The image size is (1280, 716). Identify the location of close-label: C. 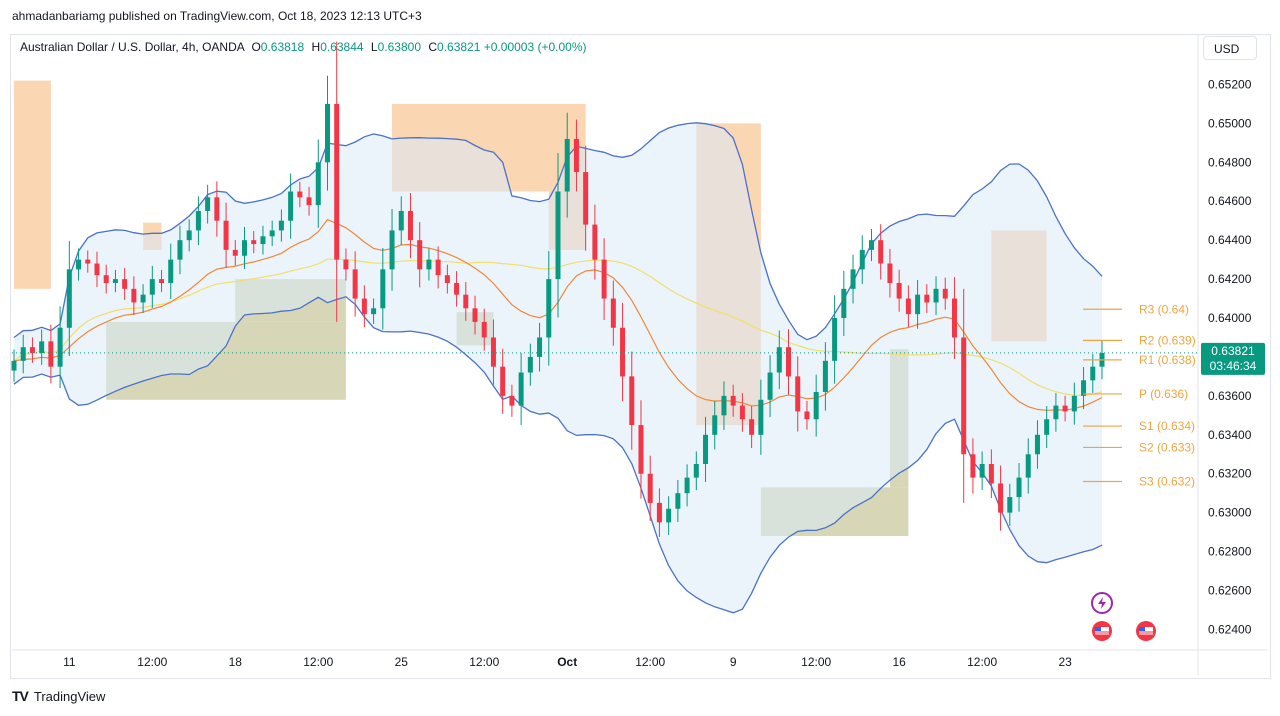
(433, 47).